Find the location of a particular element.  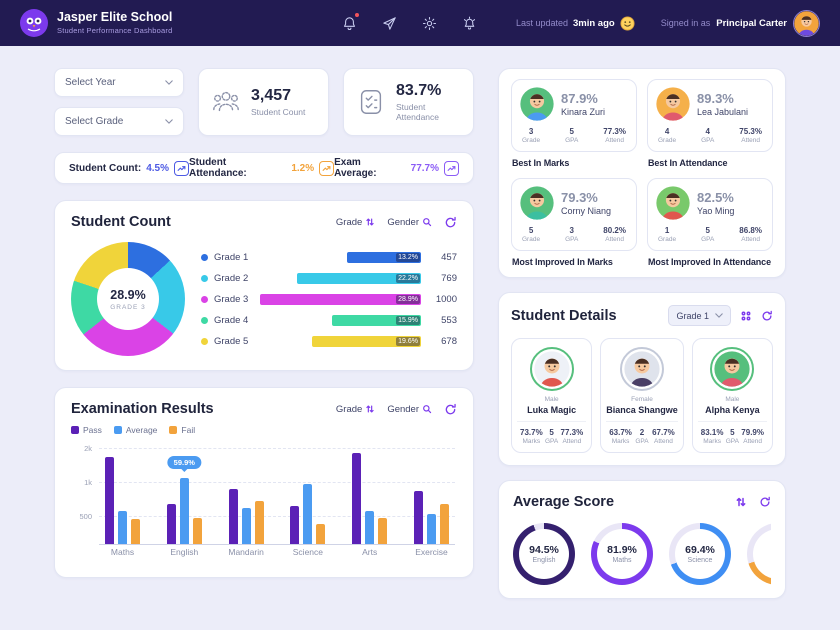

legend-row: Grade 4 15.9% 553 is located at coordinates (329, 320).